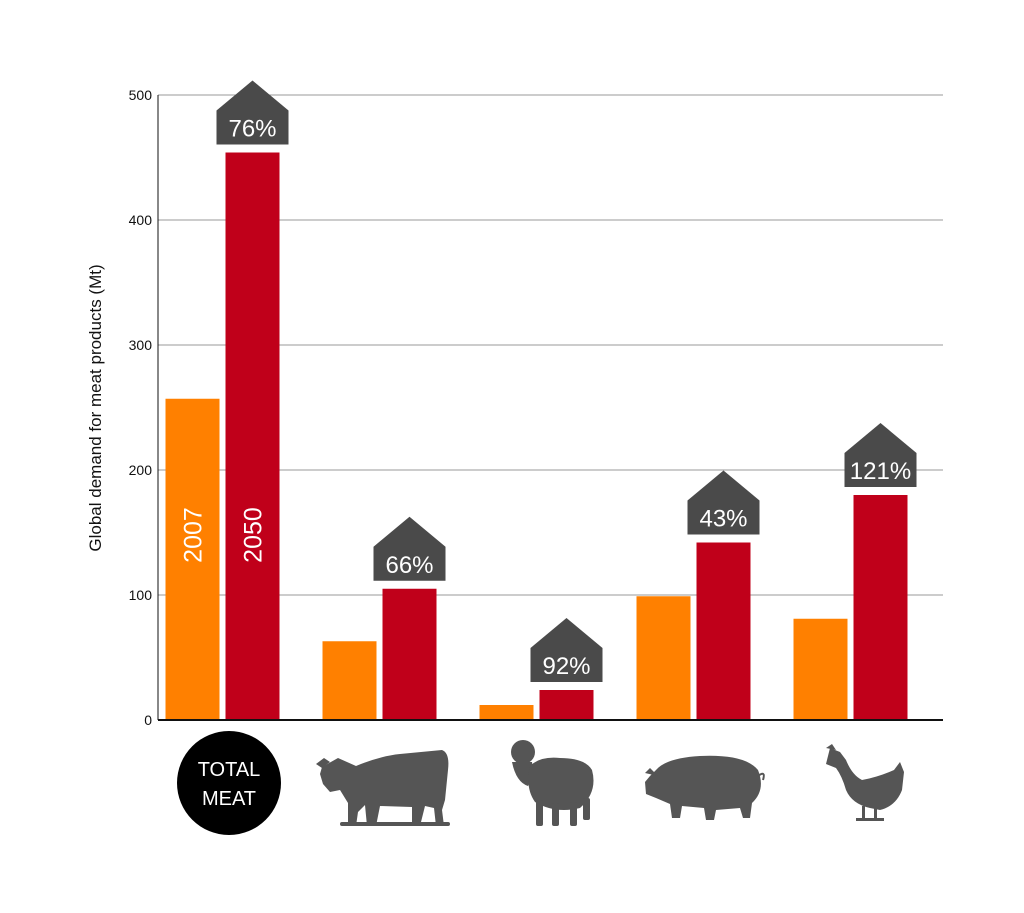 The height and width of the screenshot is (913, 1024). I want to click on y-tick-label: 200, so click(141, 470).